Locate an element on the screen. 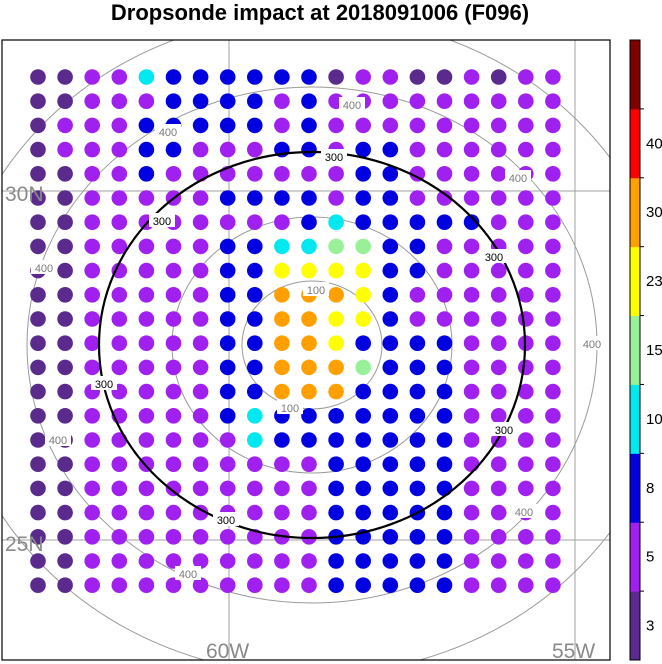 The width and height of the screenshot is (662, 664). colorbar-label: 15 is located at coordinates (654, 350).